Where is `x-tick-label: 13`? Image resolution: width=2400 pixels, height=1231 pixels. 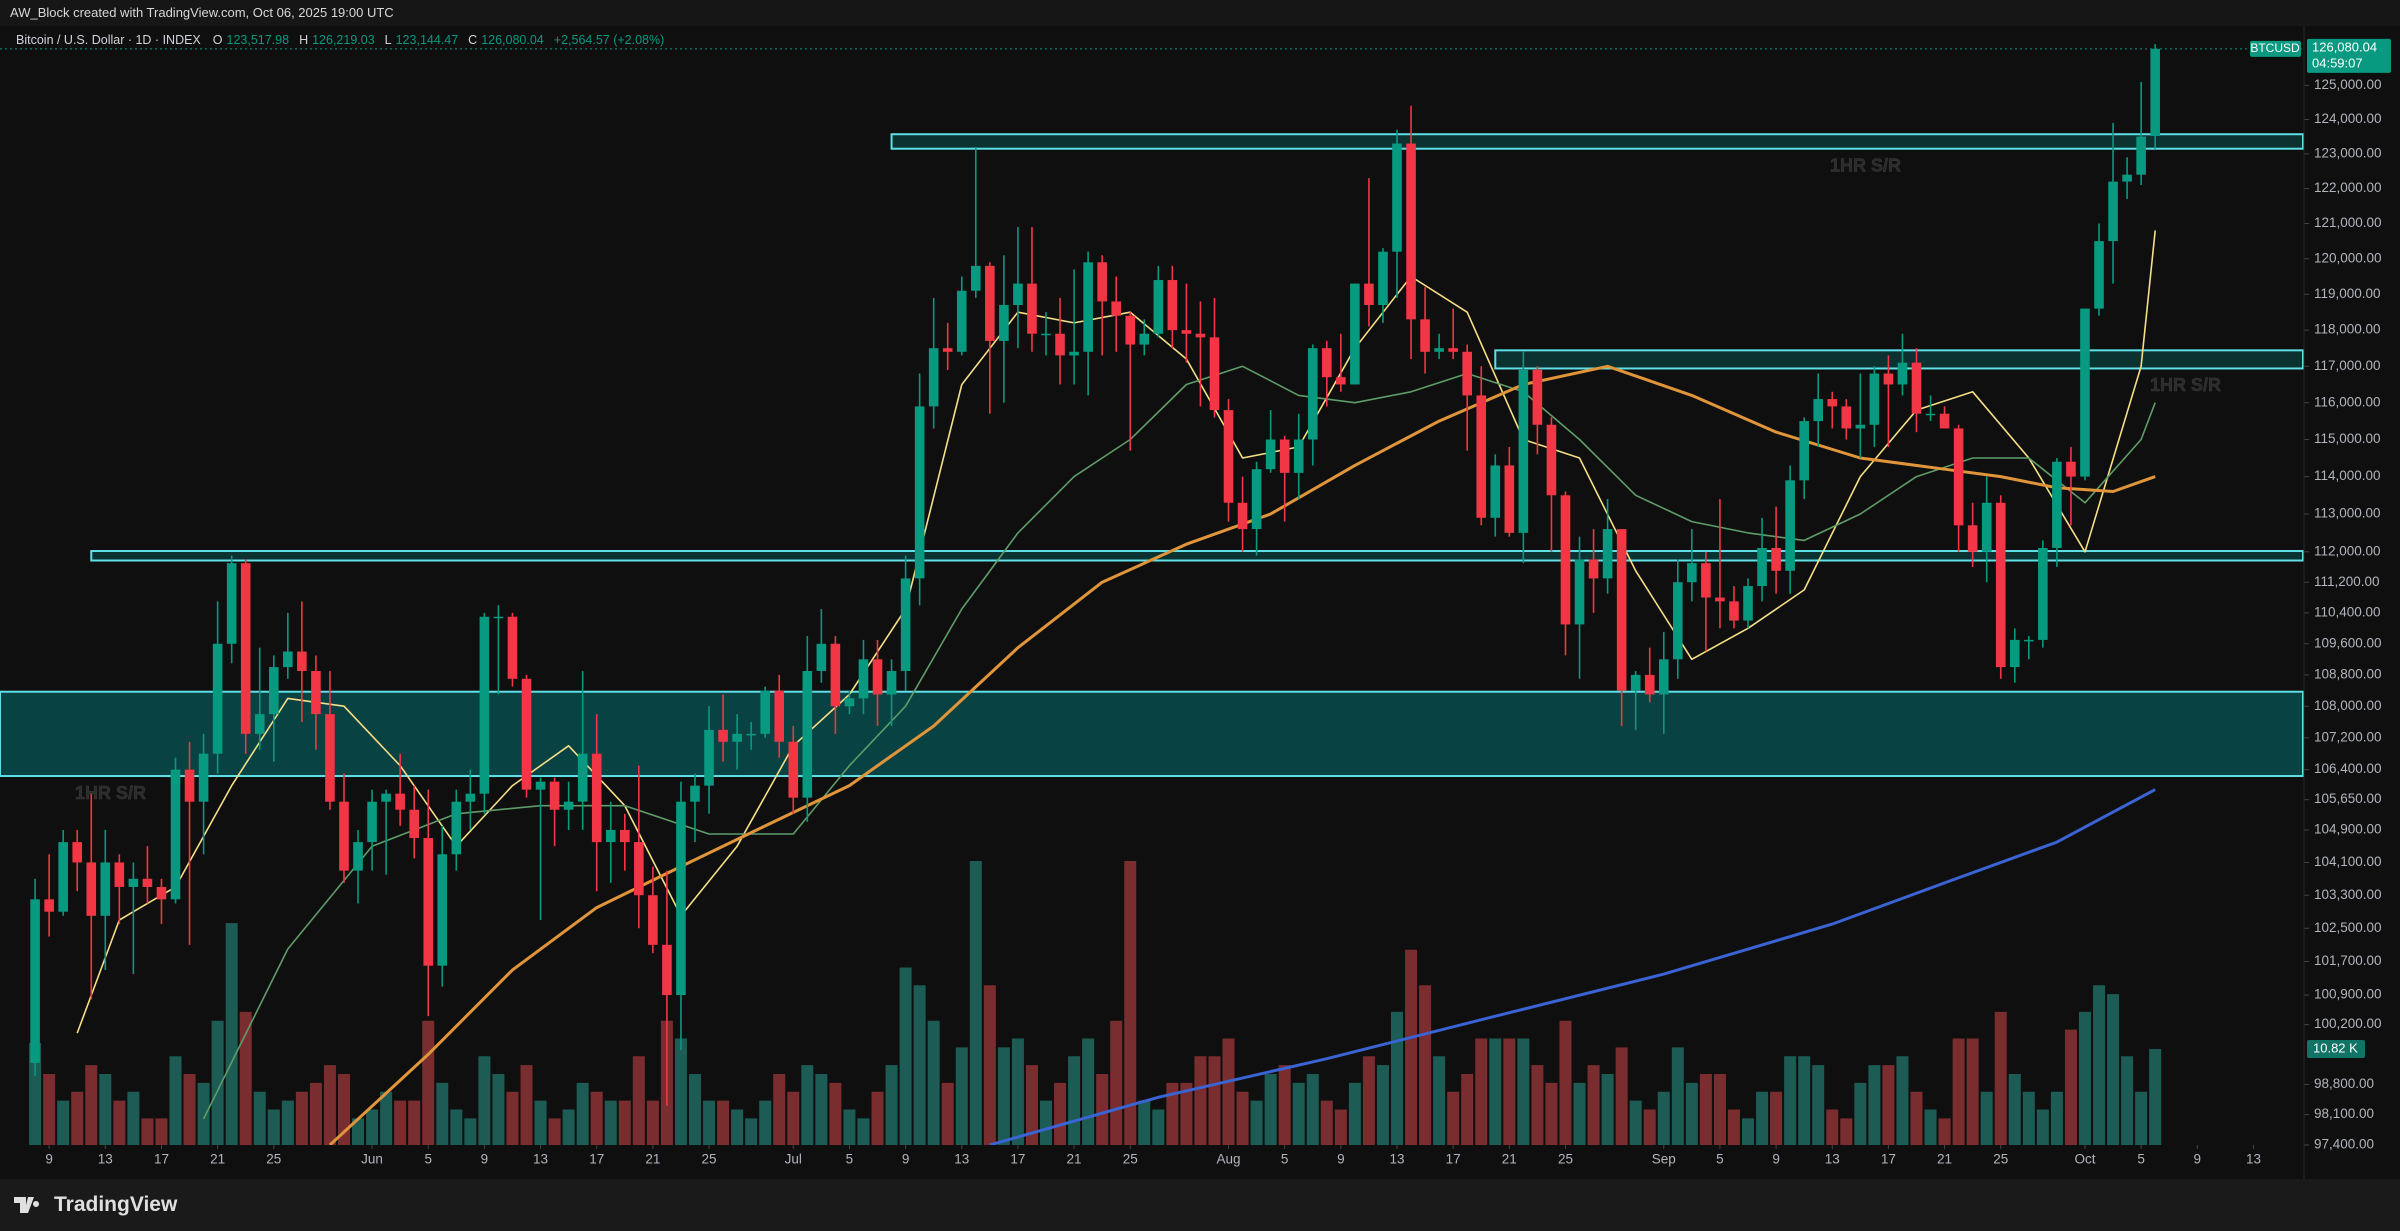 x-tick-label: 13 is located at coordinates (1396, 1159).